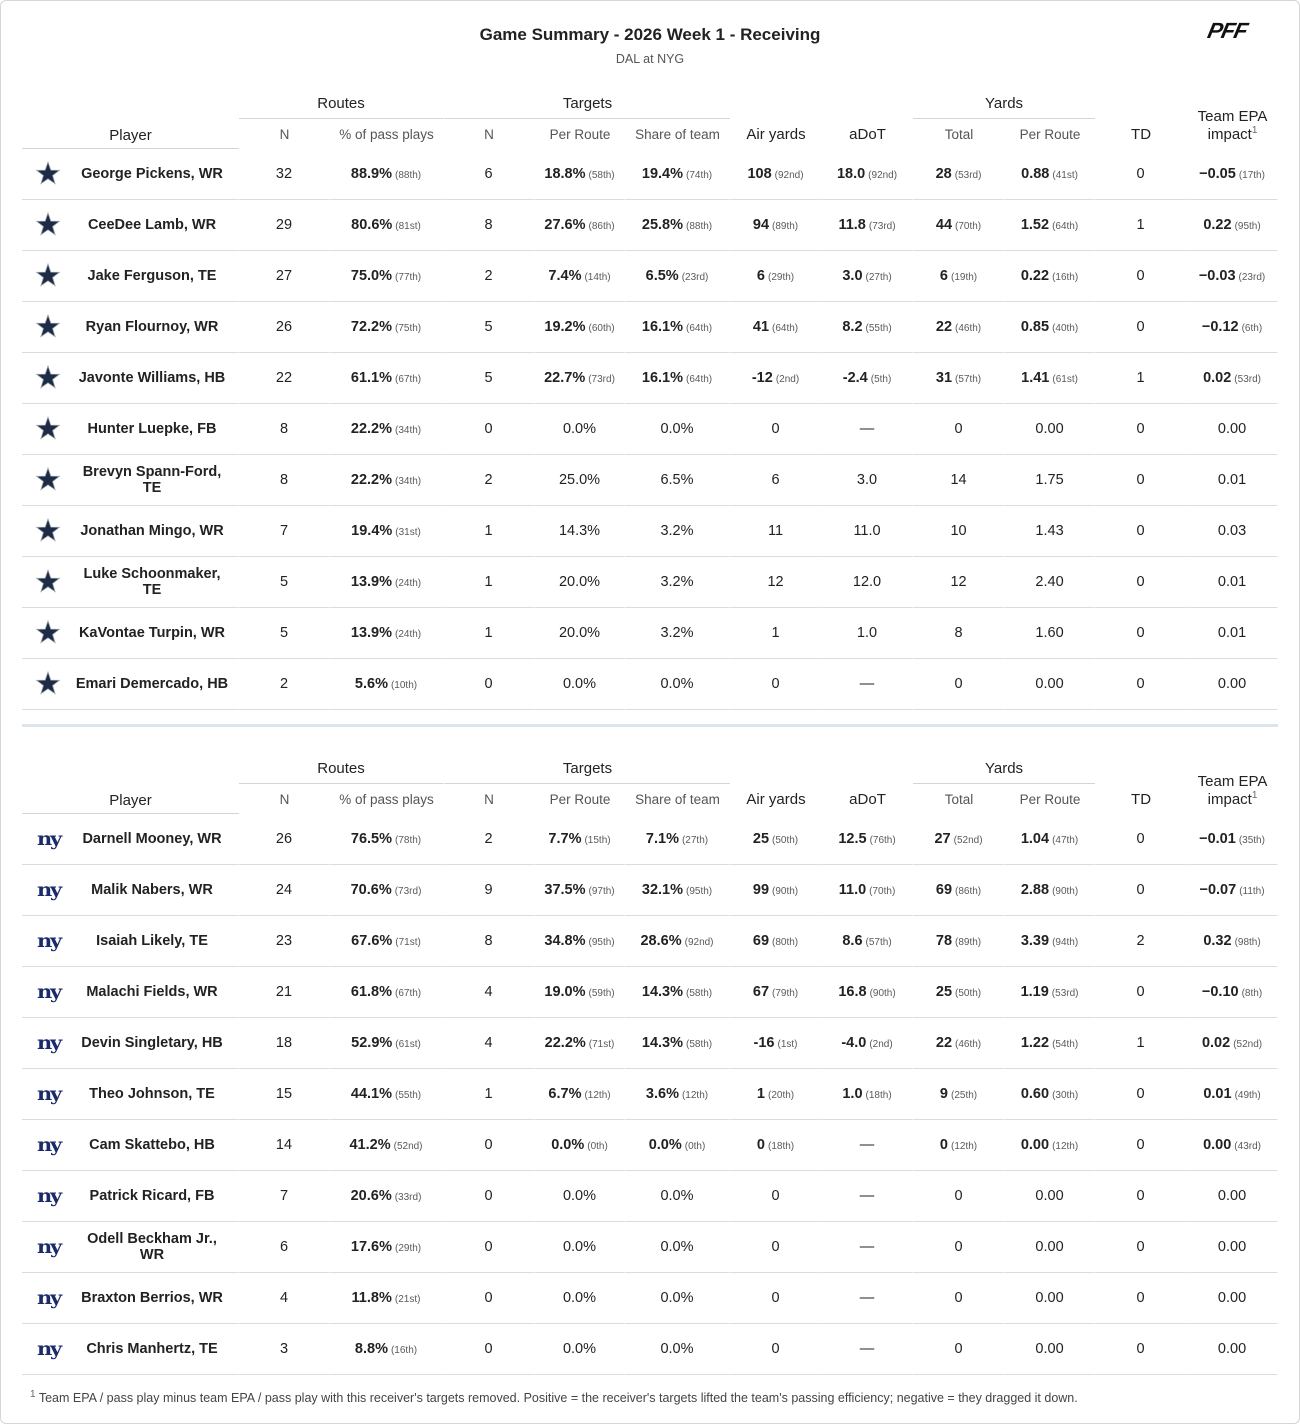  Describe the element at coordinates (489, 799) in the screenshot. I see `subheader: N` at that location.